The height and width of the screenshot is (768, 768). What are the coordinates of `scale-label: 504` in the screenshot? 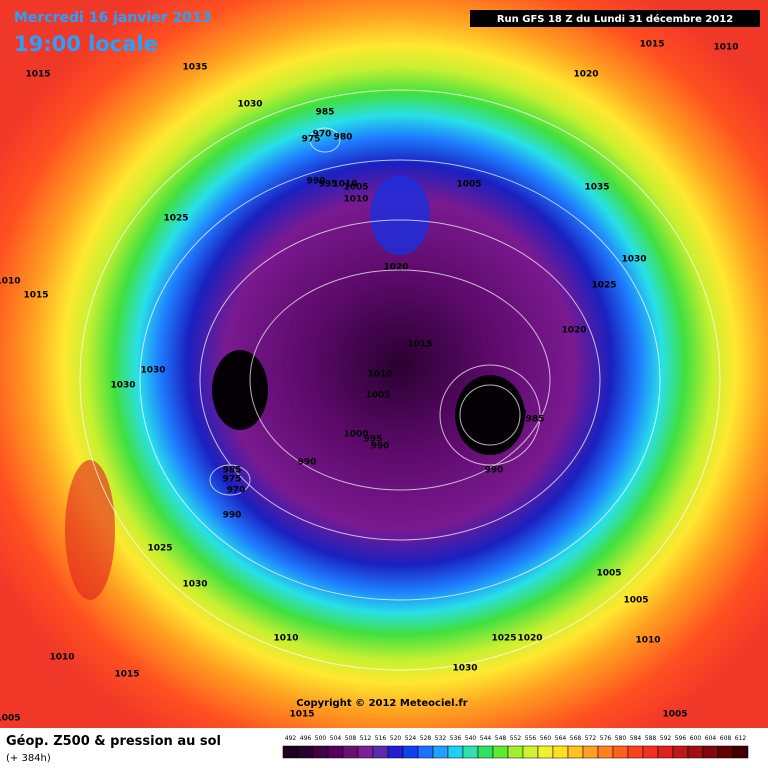 It's located at (336, 738).